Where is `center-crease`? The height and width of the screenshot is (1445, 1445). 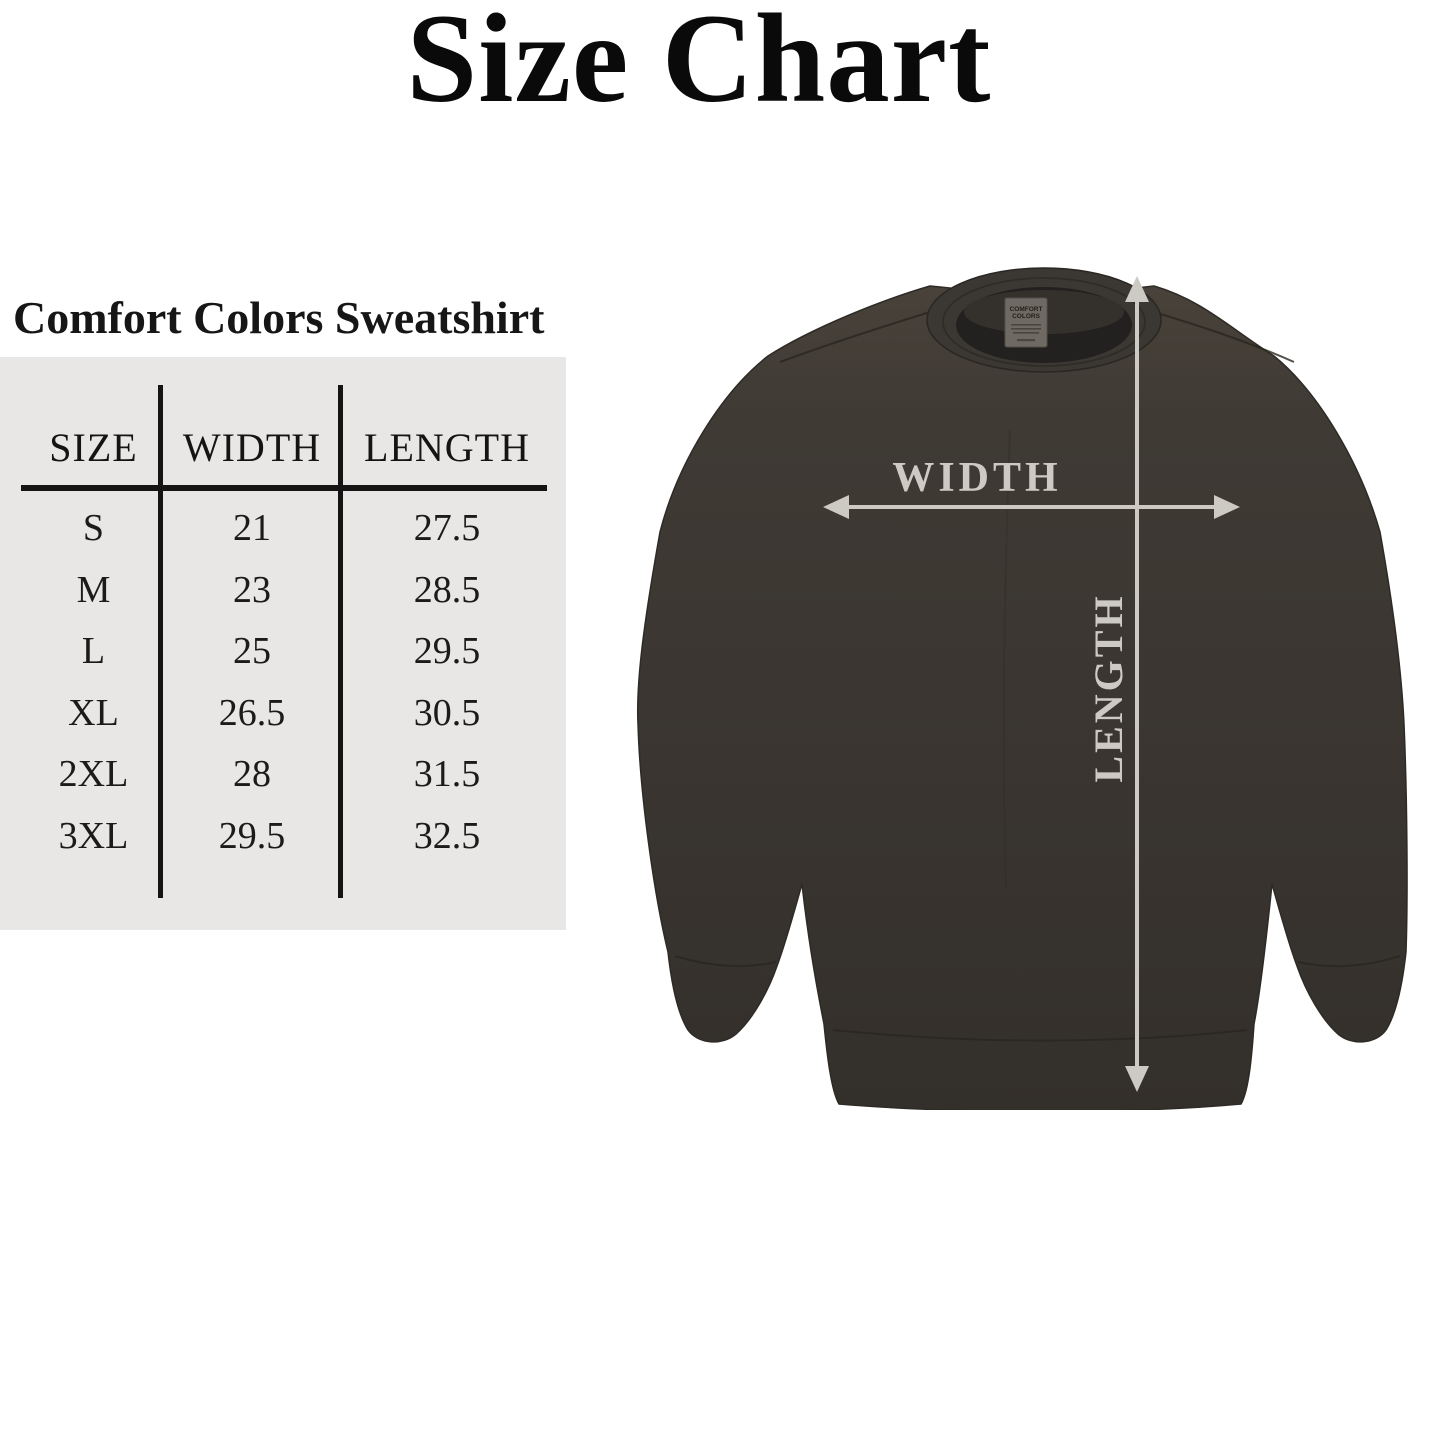 center-crease is located at coordinates (1006, 660).